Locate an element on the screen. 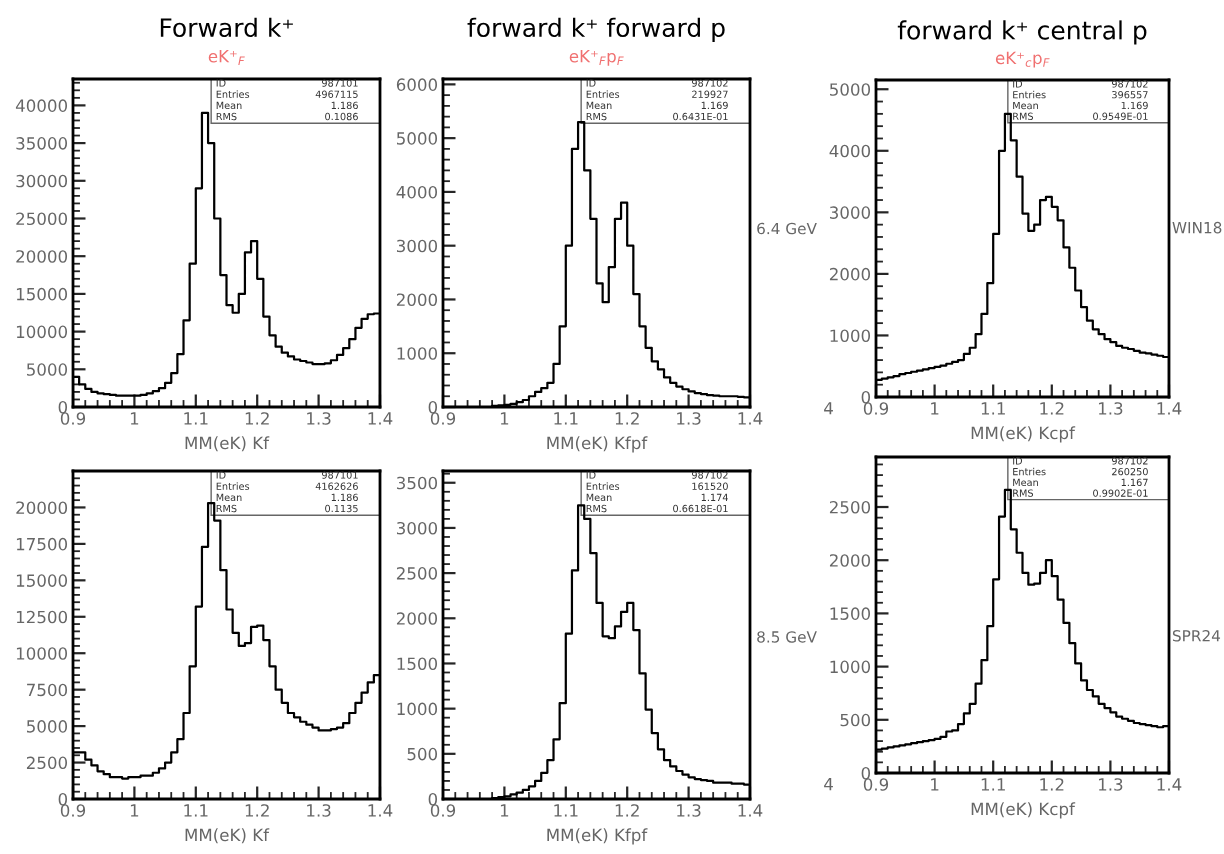 This screenshot has width=1224, height=854. x-axis-title: MM(eK) Kf is located at coordinates (227, 444).